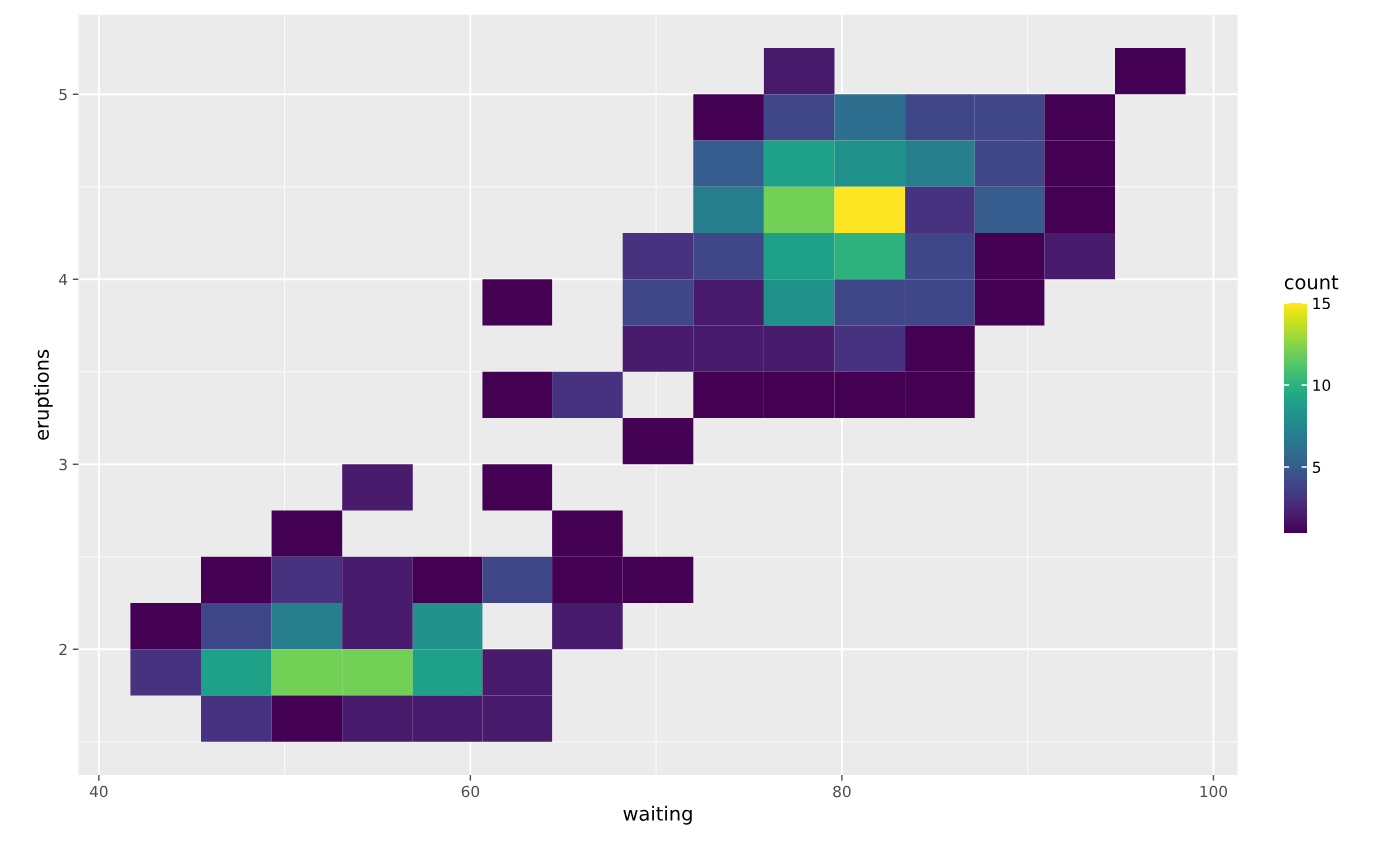 The image size is (1400, 866). I want to click on y-tick-label: 3, so click(63, 464).